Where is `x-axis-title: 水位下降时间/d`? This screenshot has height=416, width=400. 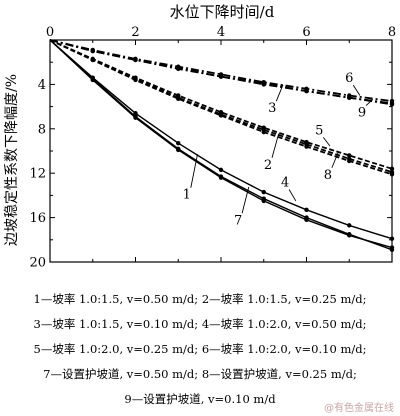 x-axis-title: 水位下降时间/d is located at coordinates (222, 12).